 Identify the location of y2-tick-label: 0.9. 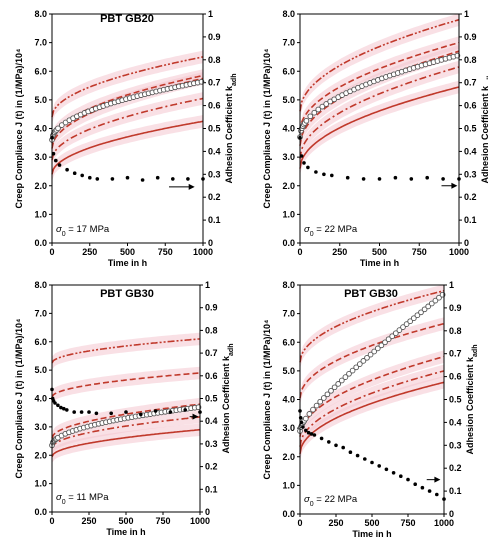
(455, 308).